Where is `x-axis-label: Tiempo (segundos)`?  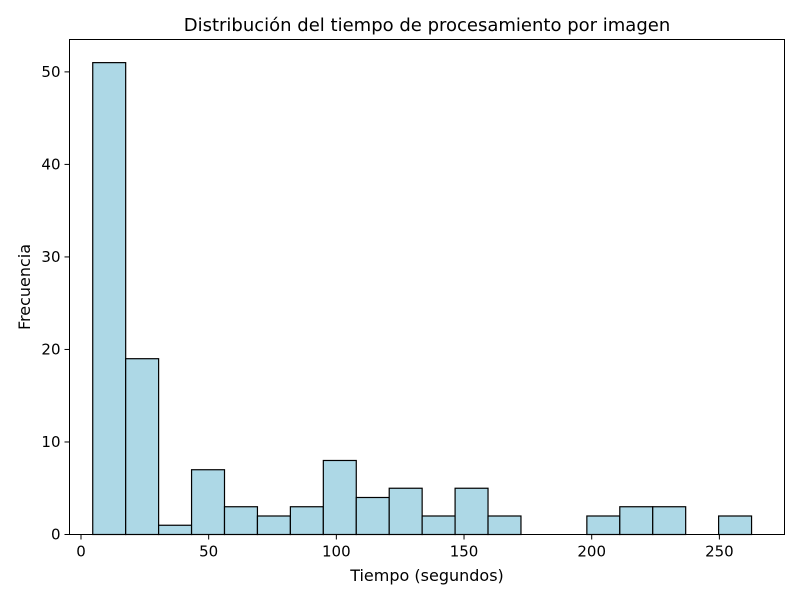 x-axis-label: Tiempo (segundos) is located at coordinates (426, 575).